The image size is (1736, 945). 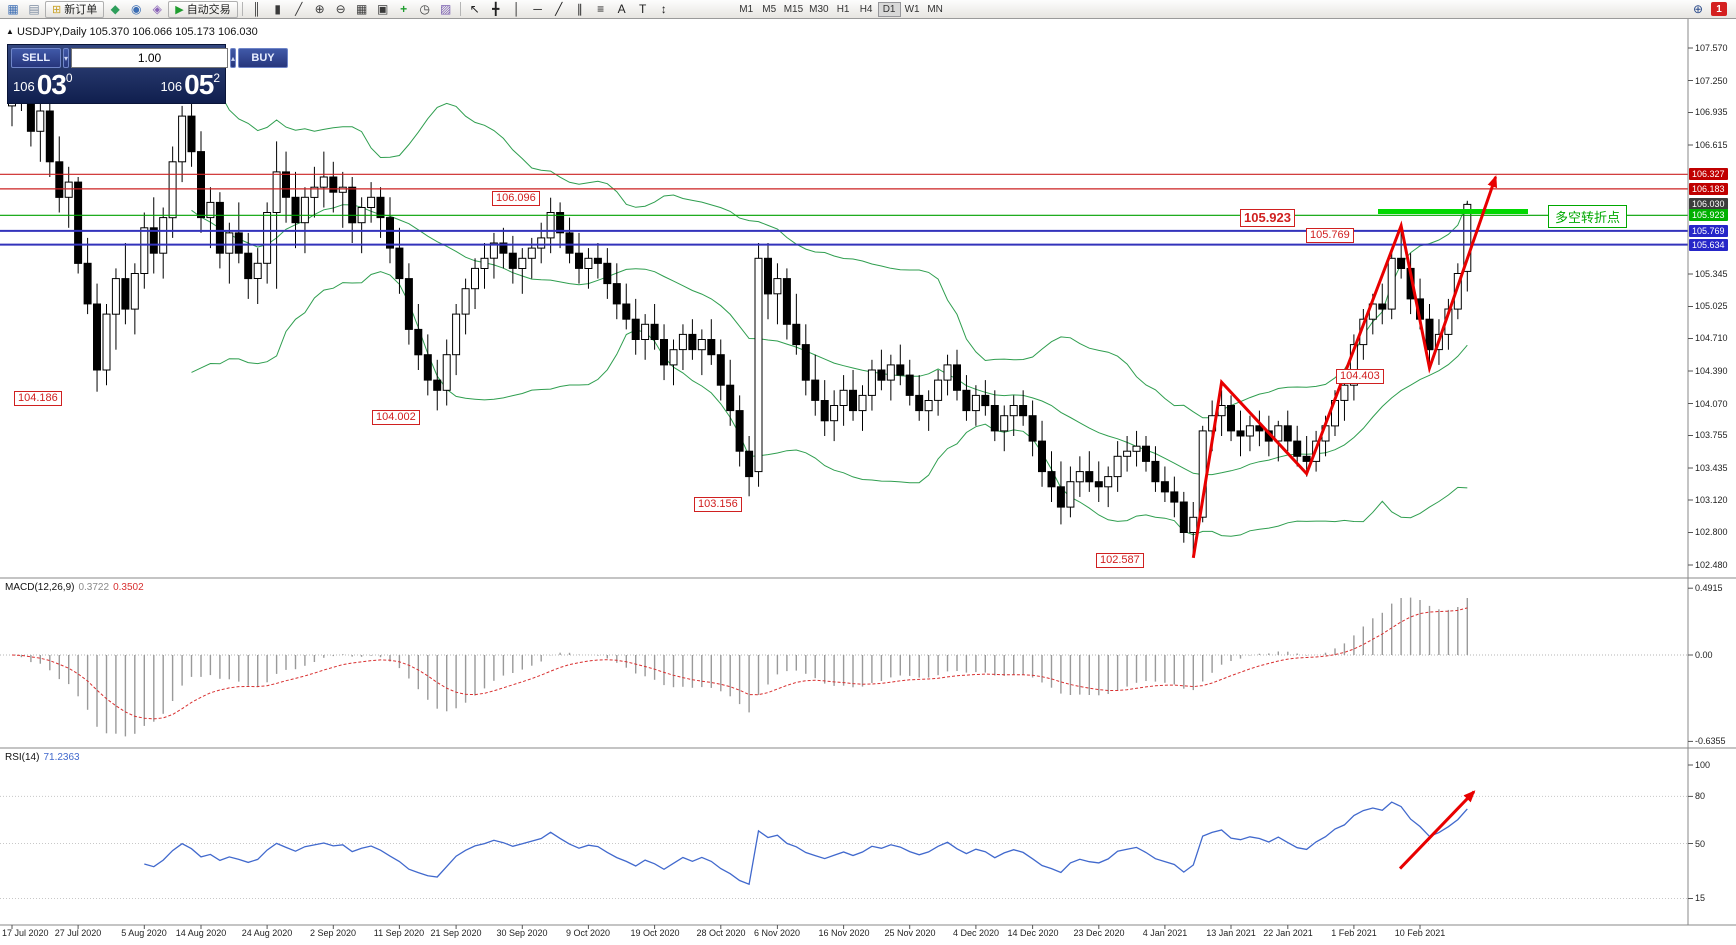 What do you see at coordinates (1700, 898) in the screenshot?
I see `rsi-axis-label: 15` at bounding box center [1700, 898].